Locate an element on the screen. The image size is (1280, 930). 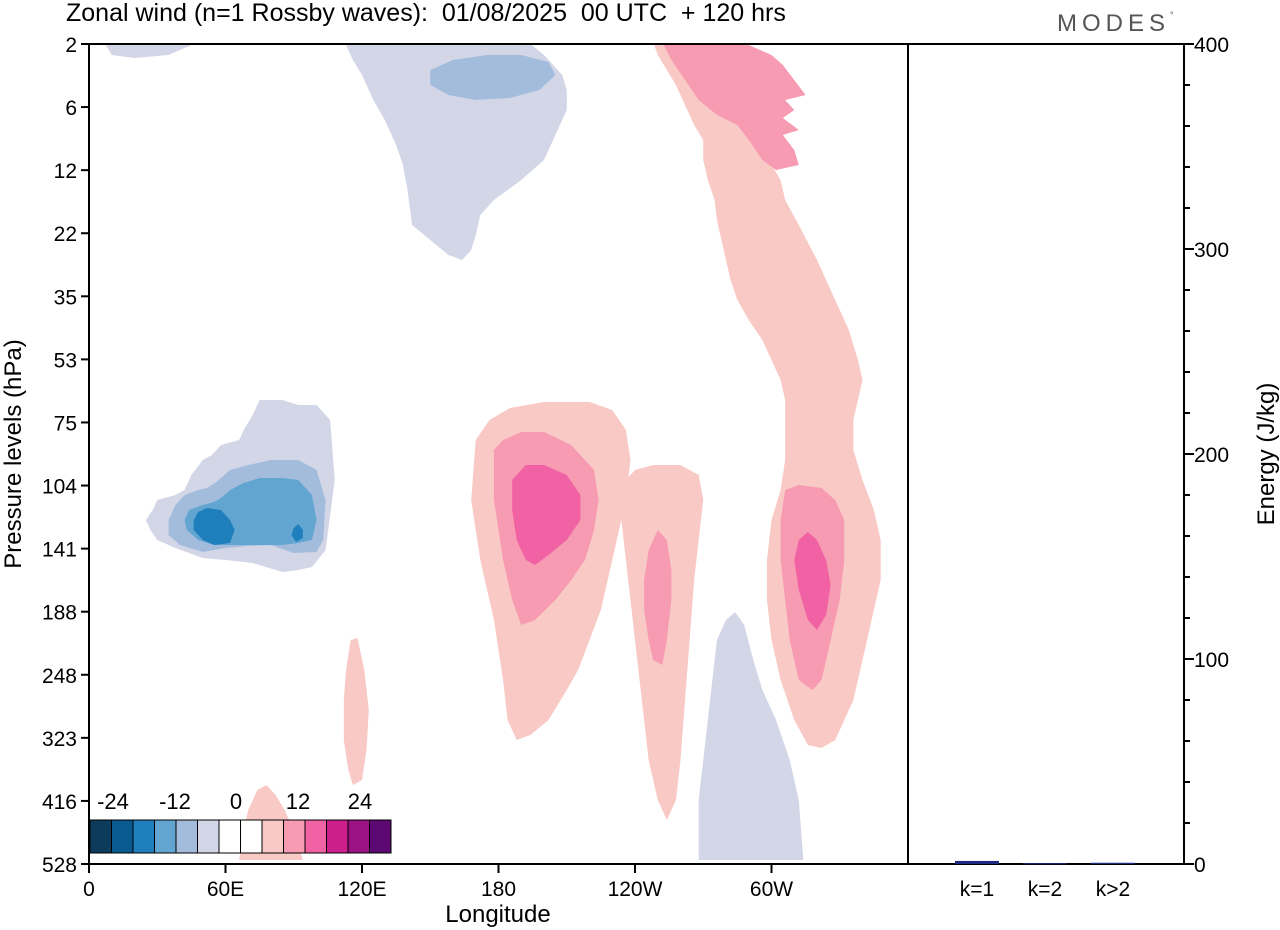
energy-axis-title: Energy (J/kg) is located at coordinates (1266, 454).